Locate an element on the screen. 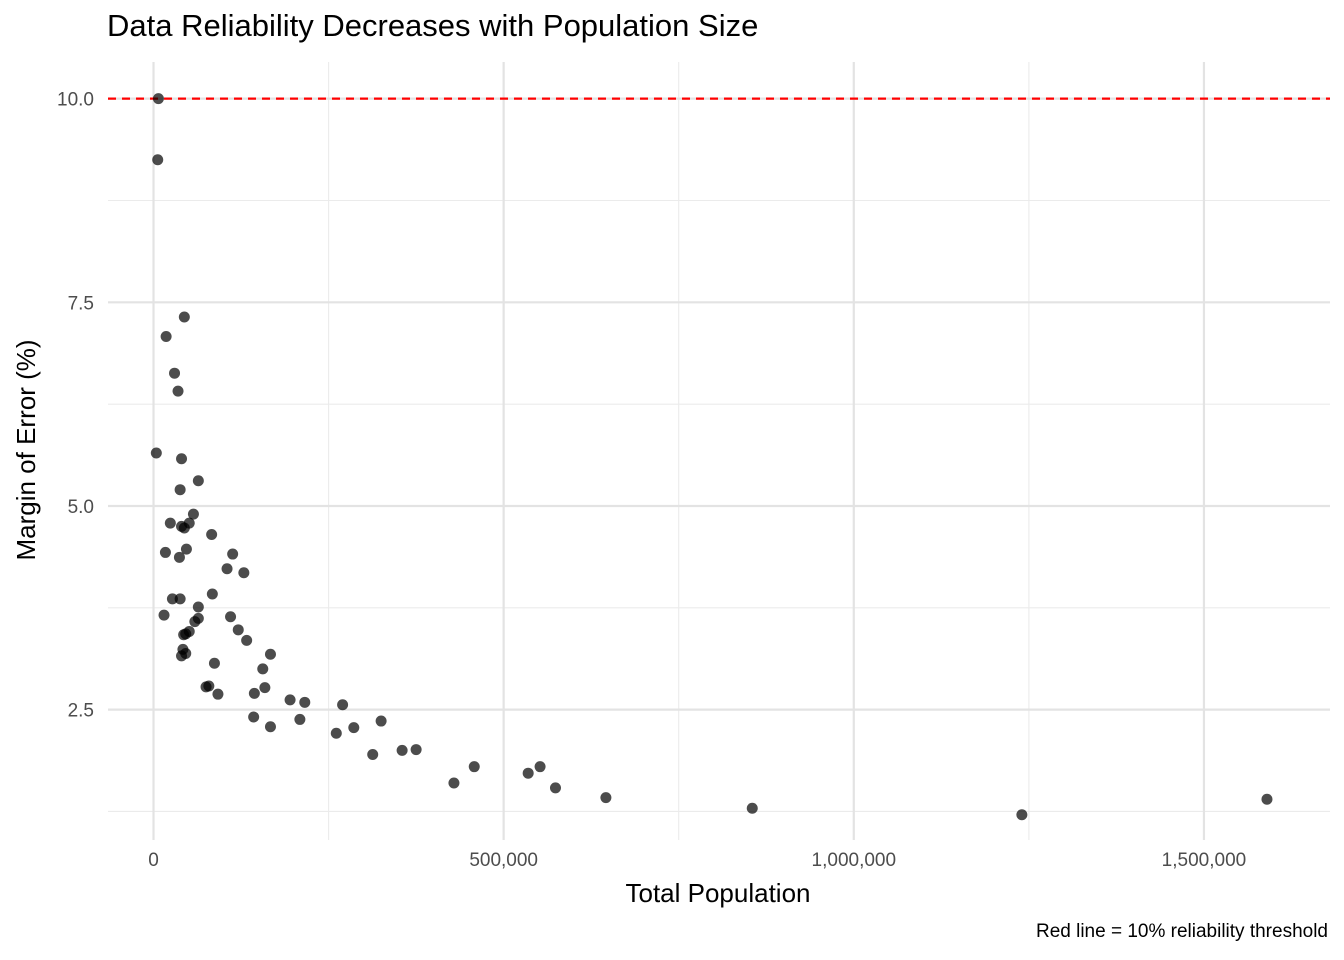 The height and width of the screenshot is (960, 1344). y-tick-label: 5.0 is located at coordinates (81, 507).